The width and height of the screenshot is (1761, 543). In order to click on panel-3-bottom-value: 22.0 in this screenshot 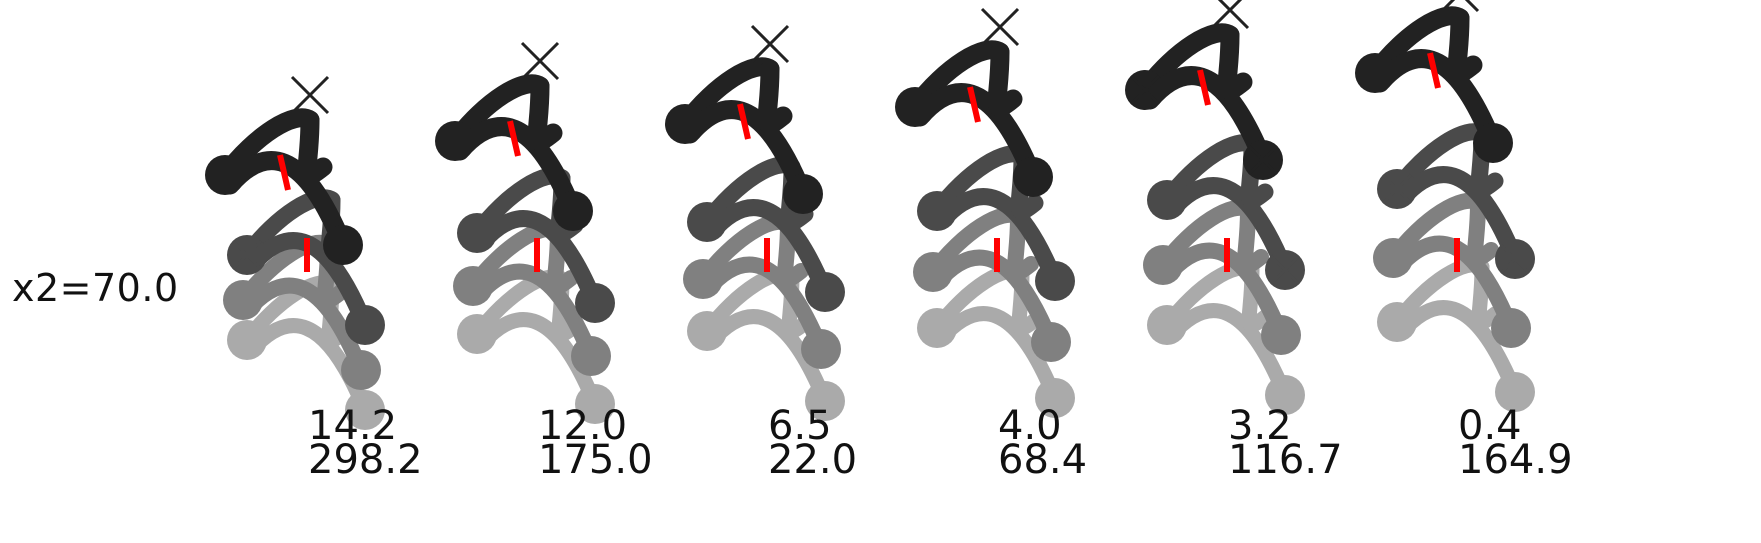, I will do `click(813, 460)`.